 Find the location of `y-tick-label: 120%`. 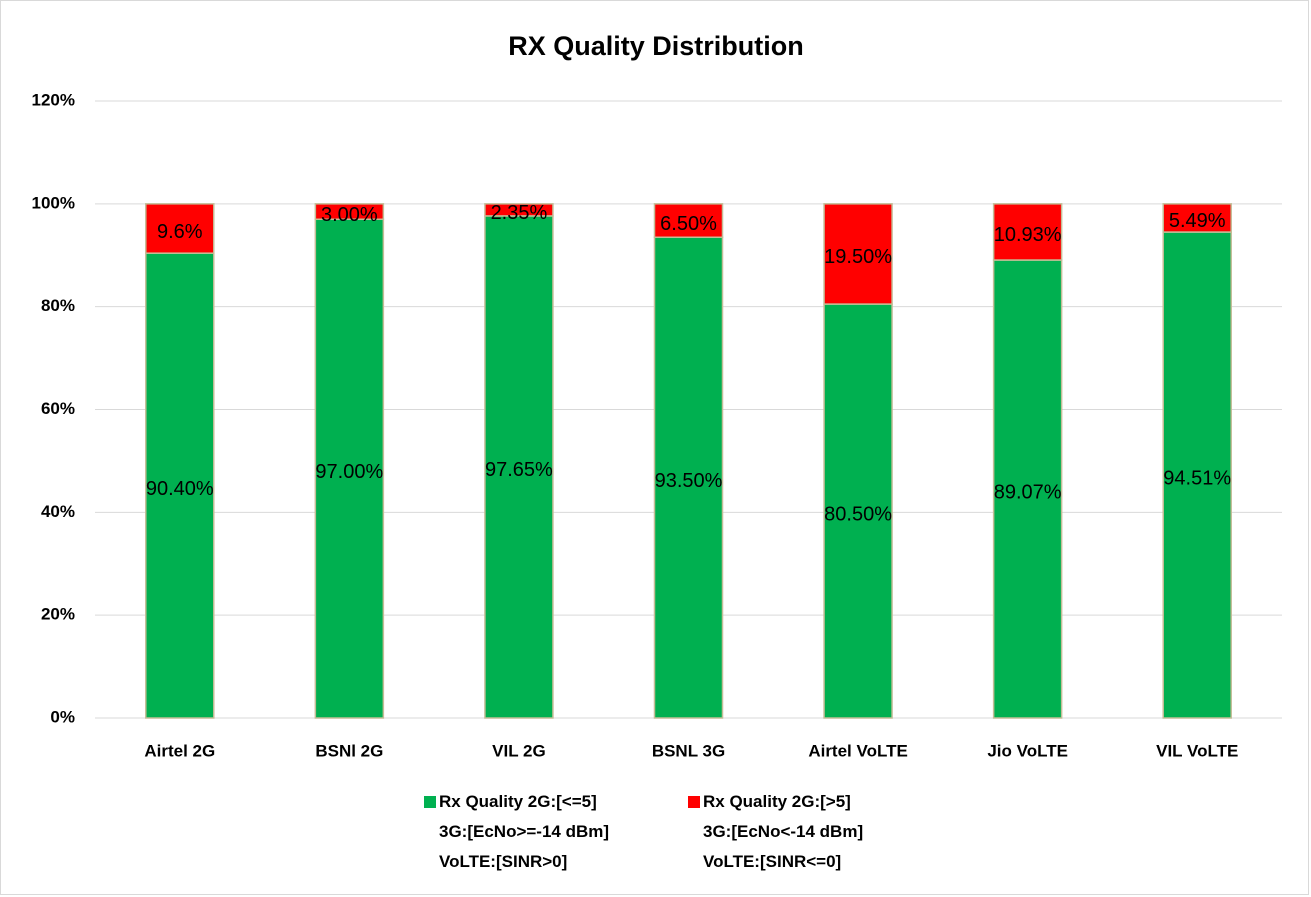

y-tick-label: 120% is located at coordinates (53, 99).